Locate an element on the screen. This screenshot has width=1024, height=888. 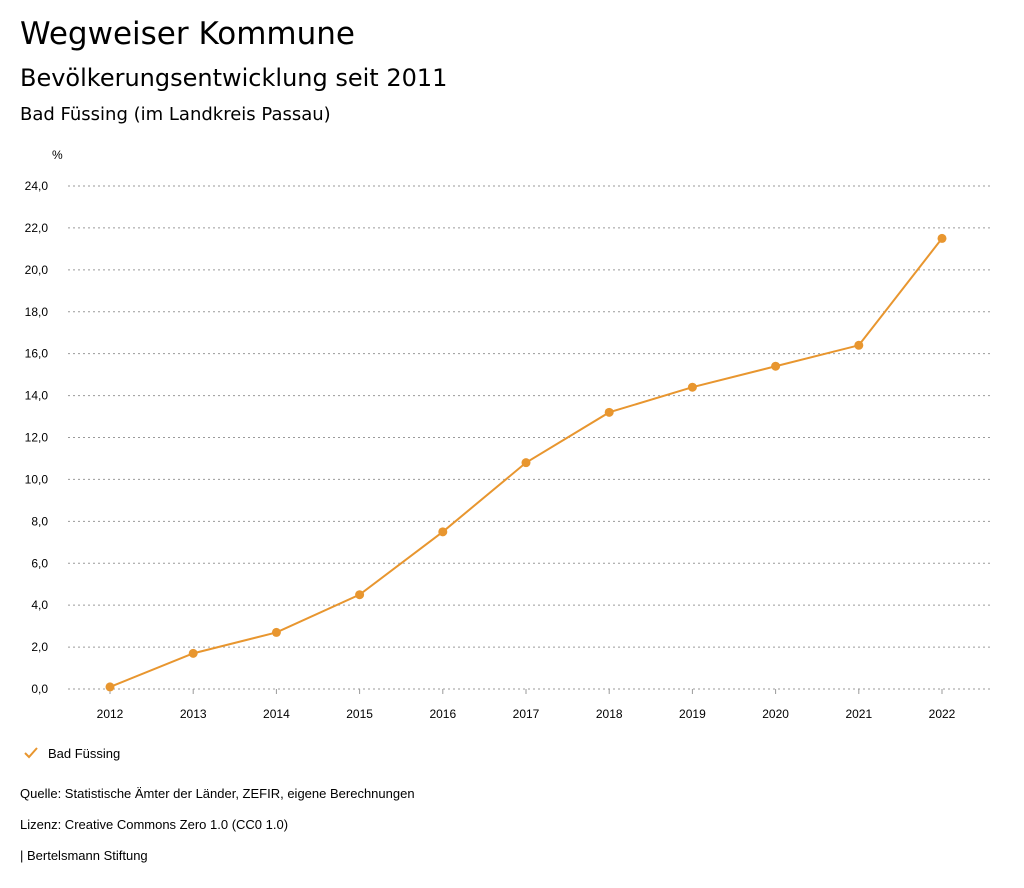
legend-label: Bad Füssing is located at coordinates (84, 753).